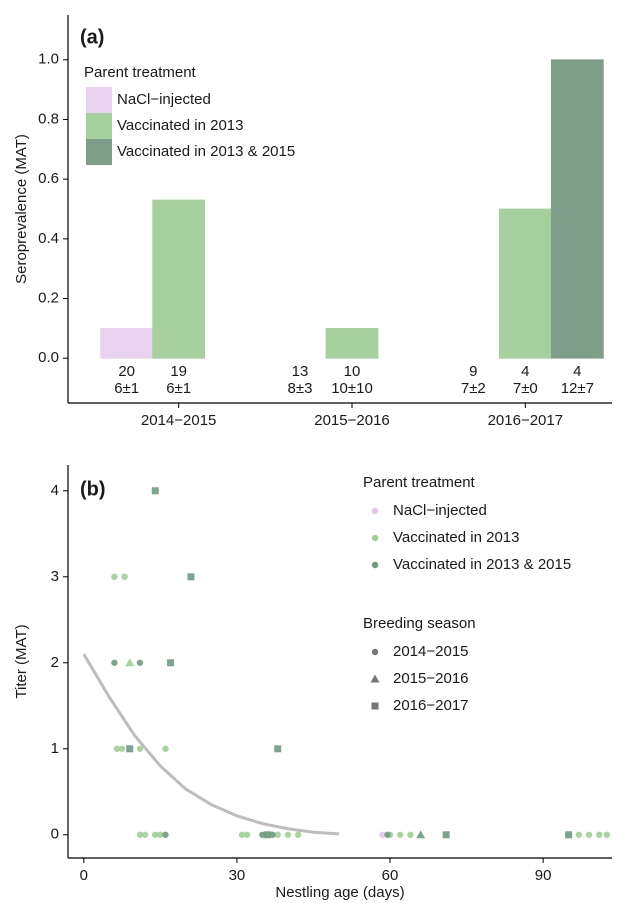  Describe the element at coordinates (473, 371) in the screenshot. I see `sample-size: 9` at that location.